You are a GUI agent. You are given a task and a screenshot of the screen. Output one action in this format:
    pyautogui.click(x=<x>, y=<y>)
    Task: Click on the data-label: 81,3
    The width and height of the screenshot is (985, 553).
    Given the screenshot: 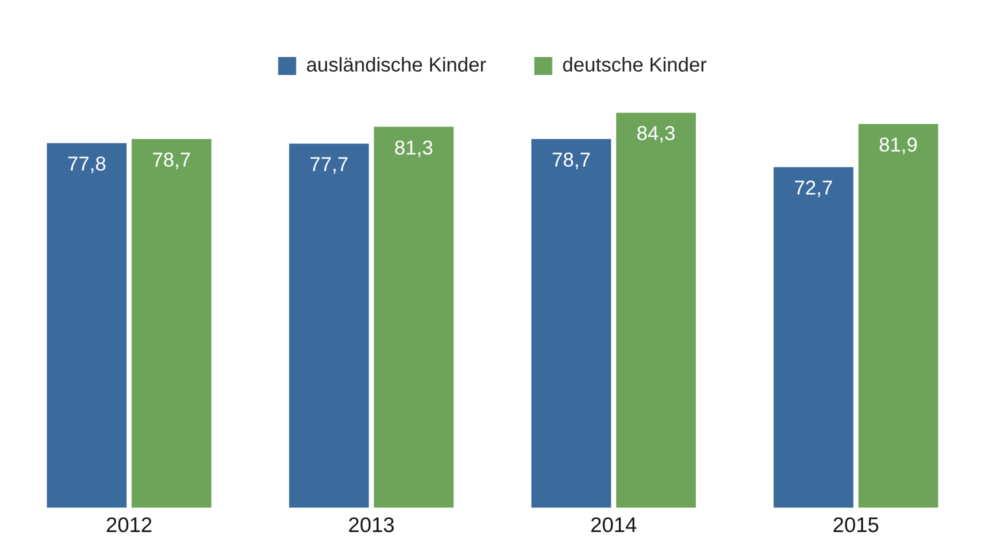 What is the action you would take?
    pyautogui.click(x=414, y=148)
    